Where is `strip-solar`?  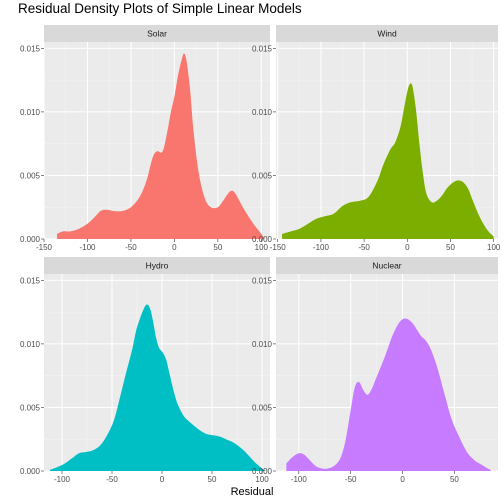 strip-solar is located at coordinates (157, 33).